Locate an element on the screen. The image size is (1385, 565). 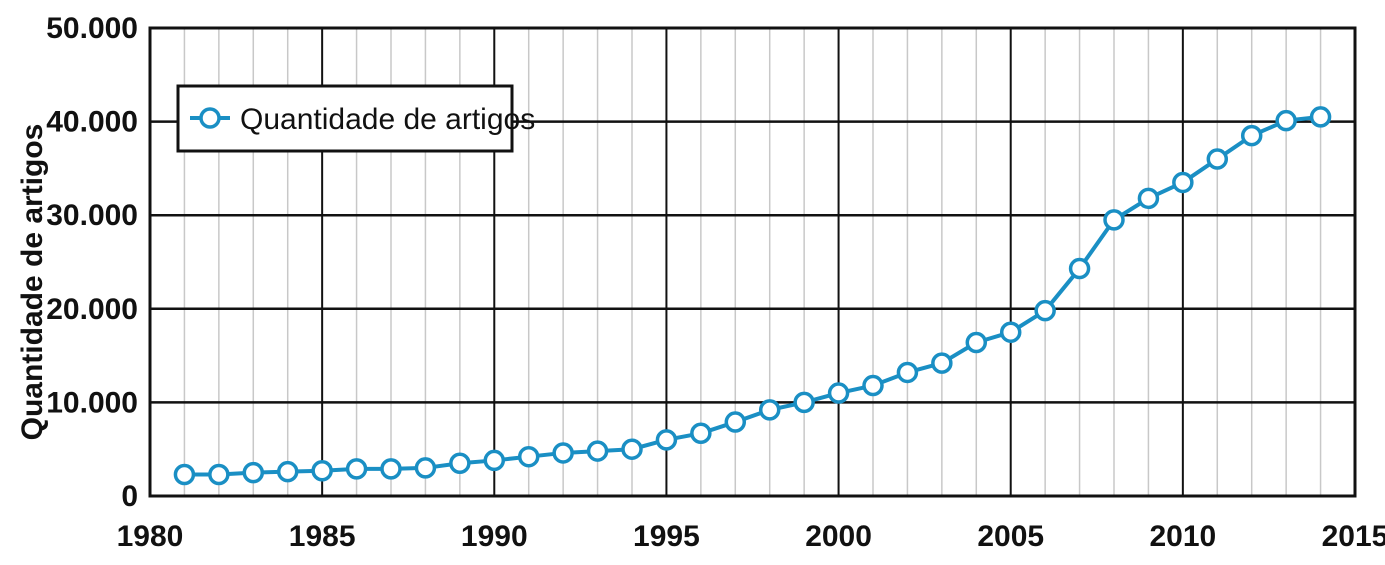
legend-series-marker is located at coordinates (210, 118).